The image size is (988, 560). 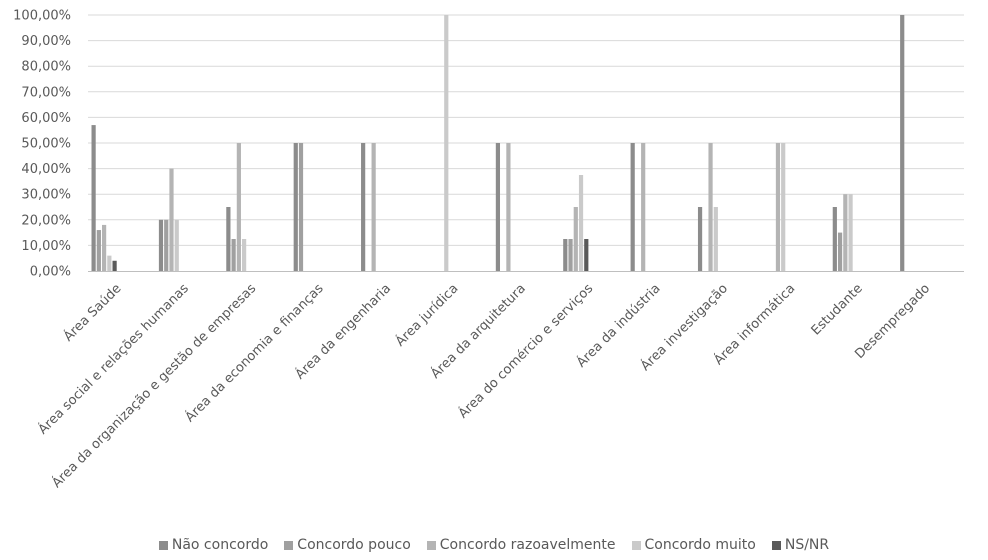 What do you see at coordinates (254, 352) in the screenshot?
I see `x-category-label: Área da economia e finanças` at bounding box center [254, 352].